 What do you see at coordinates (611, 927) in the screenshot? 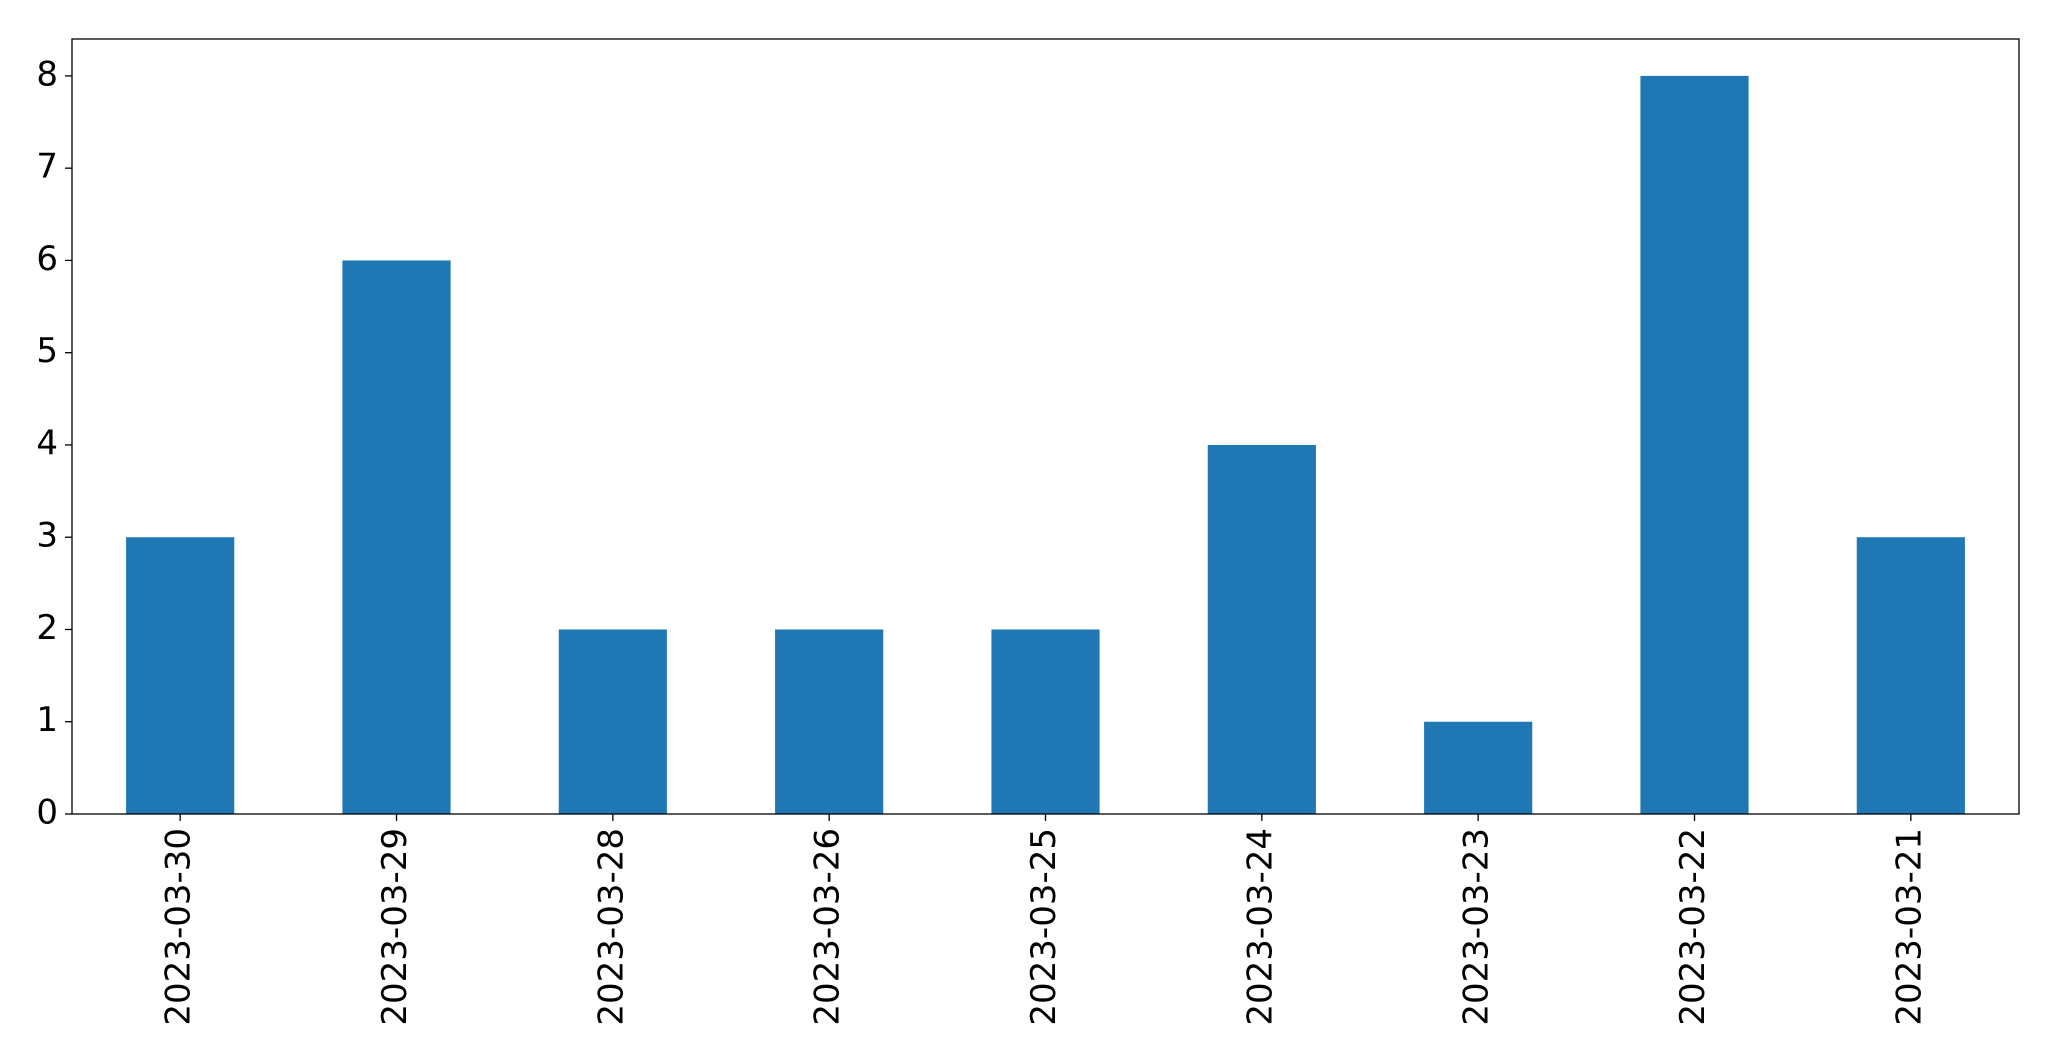
I see `x-tick-label: 2023-03-28` at bounding box center [611, 927].